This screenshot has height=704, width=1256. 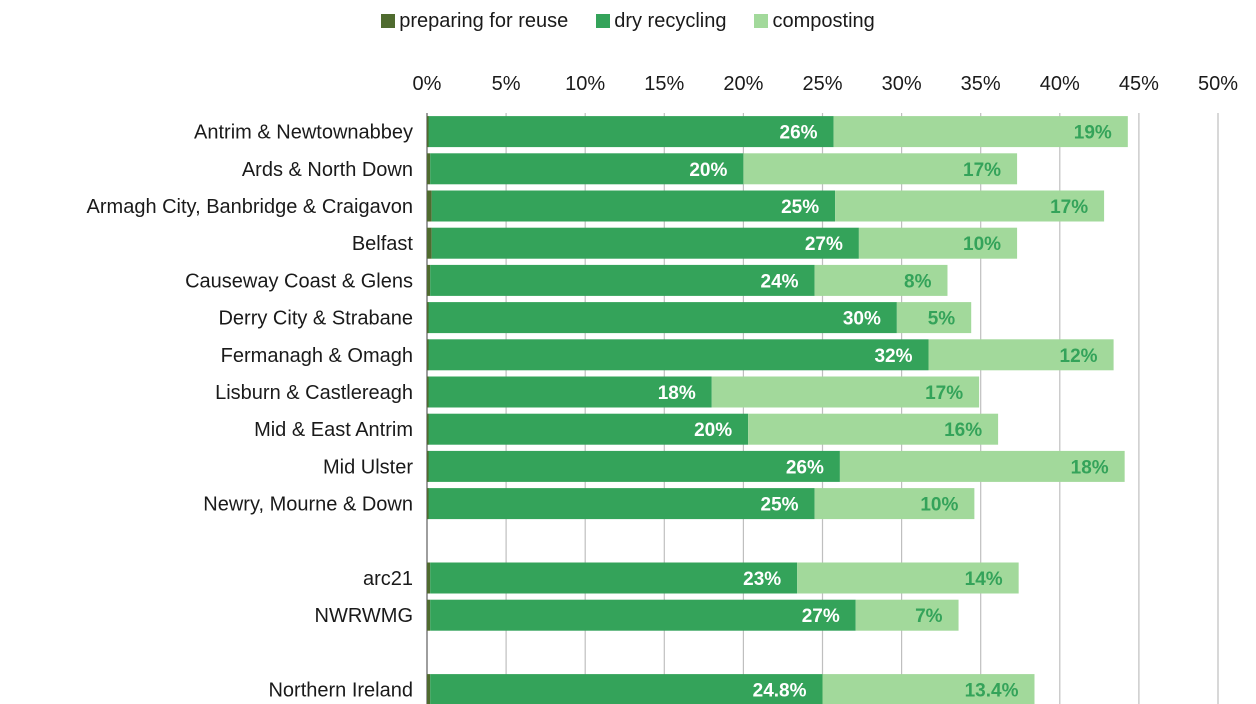 What do you see at coordinates (250, 207) in the screenshot?
I see `category-label: Armagh City, Banbridge & Craigavon` at bounding box center [250, 207].